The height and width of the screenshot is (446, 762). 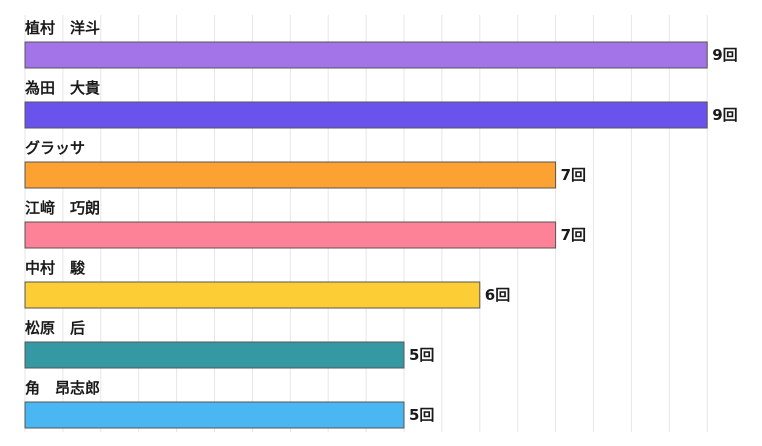 What do you see at coordinates (62, 388) in the screenshot?
I see `category-label: 角 昂志郎` at bounding box center [62, 388].